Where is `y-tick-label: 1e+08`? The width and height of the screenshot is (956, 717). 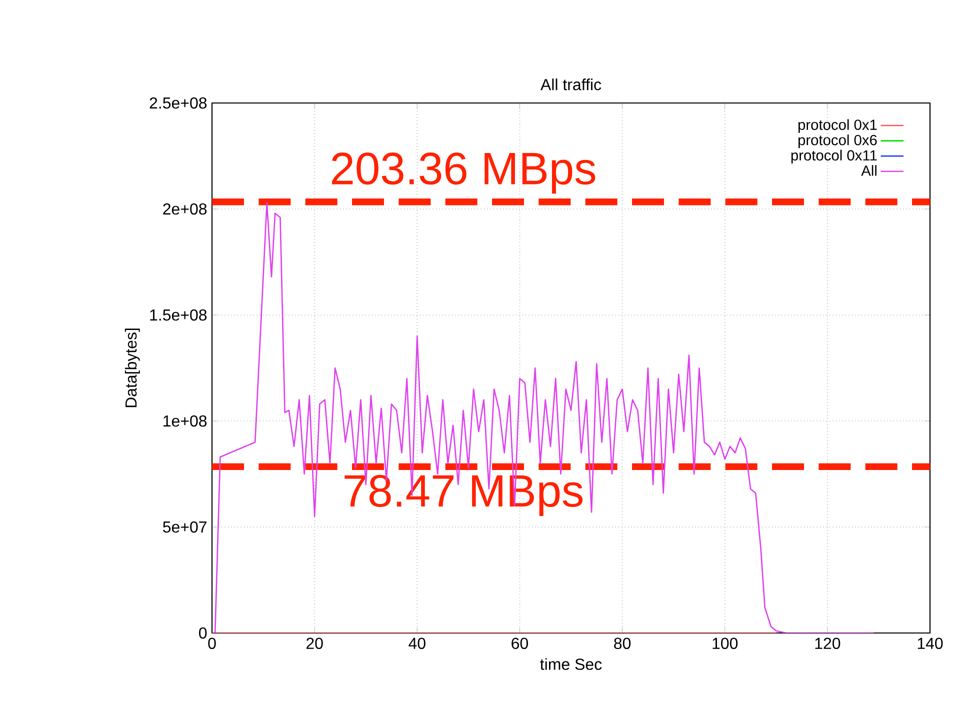
y-tick-label: 1e+08 is located at coordinates (185, 421).